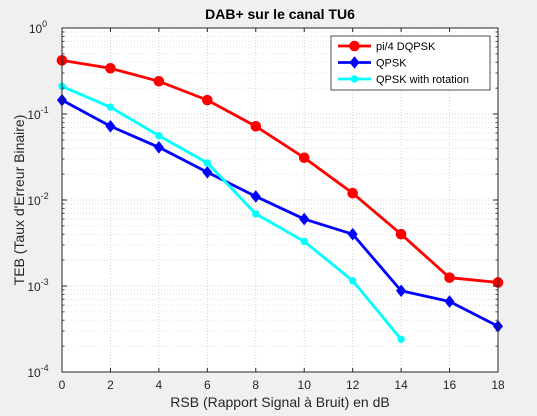 The height and width of the screenshot is (416, 537). I want to click on x-tick-label: 18, so click(498, 385).